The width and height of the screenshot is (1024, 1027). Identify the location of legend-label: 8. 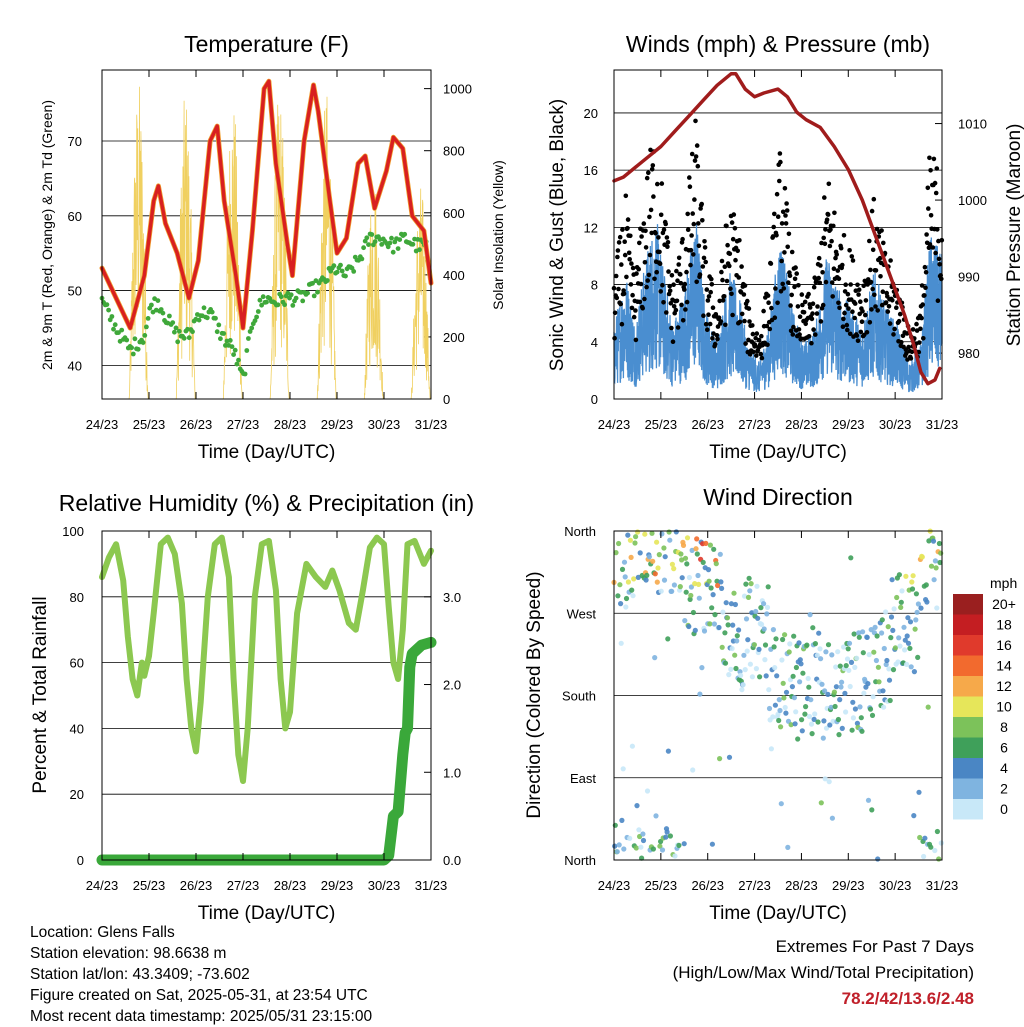
(1004, 727).